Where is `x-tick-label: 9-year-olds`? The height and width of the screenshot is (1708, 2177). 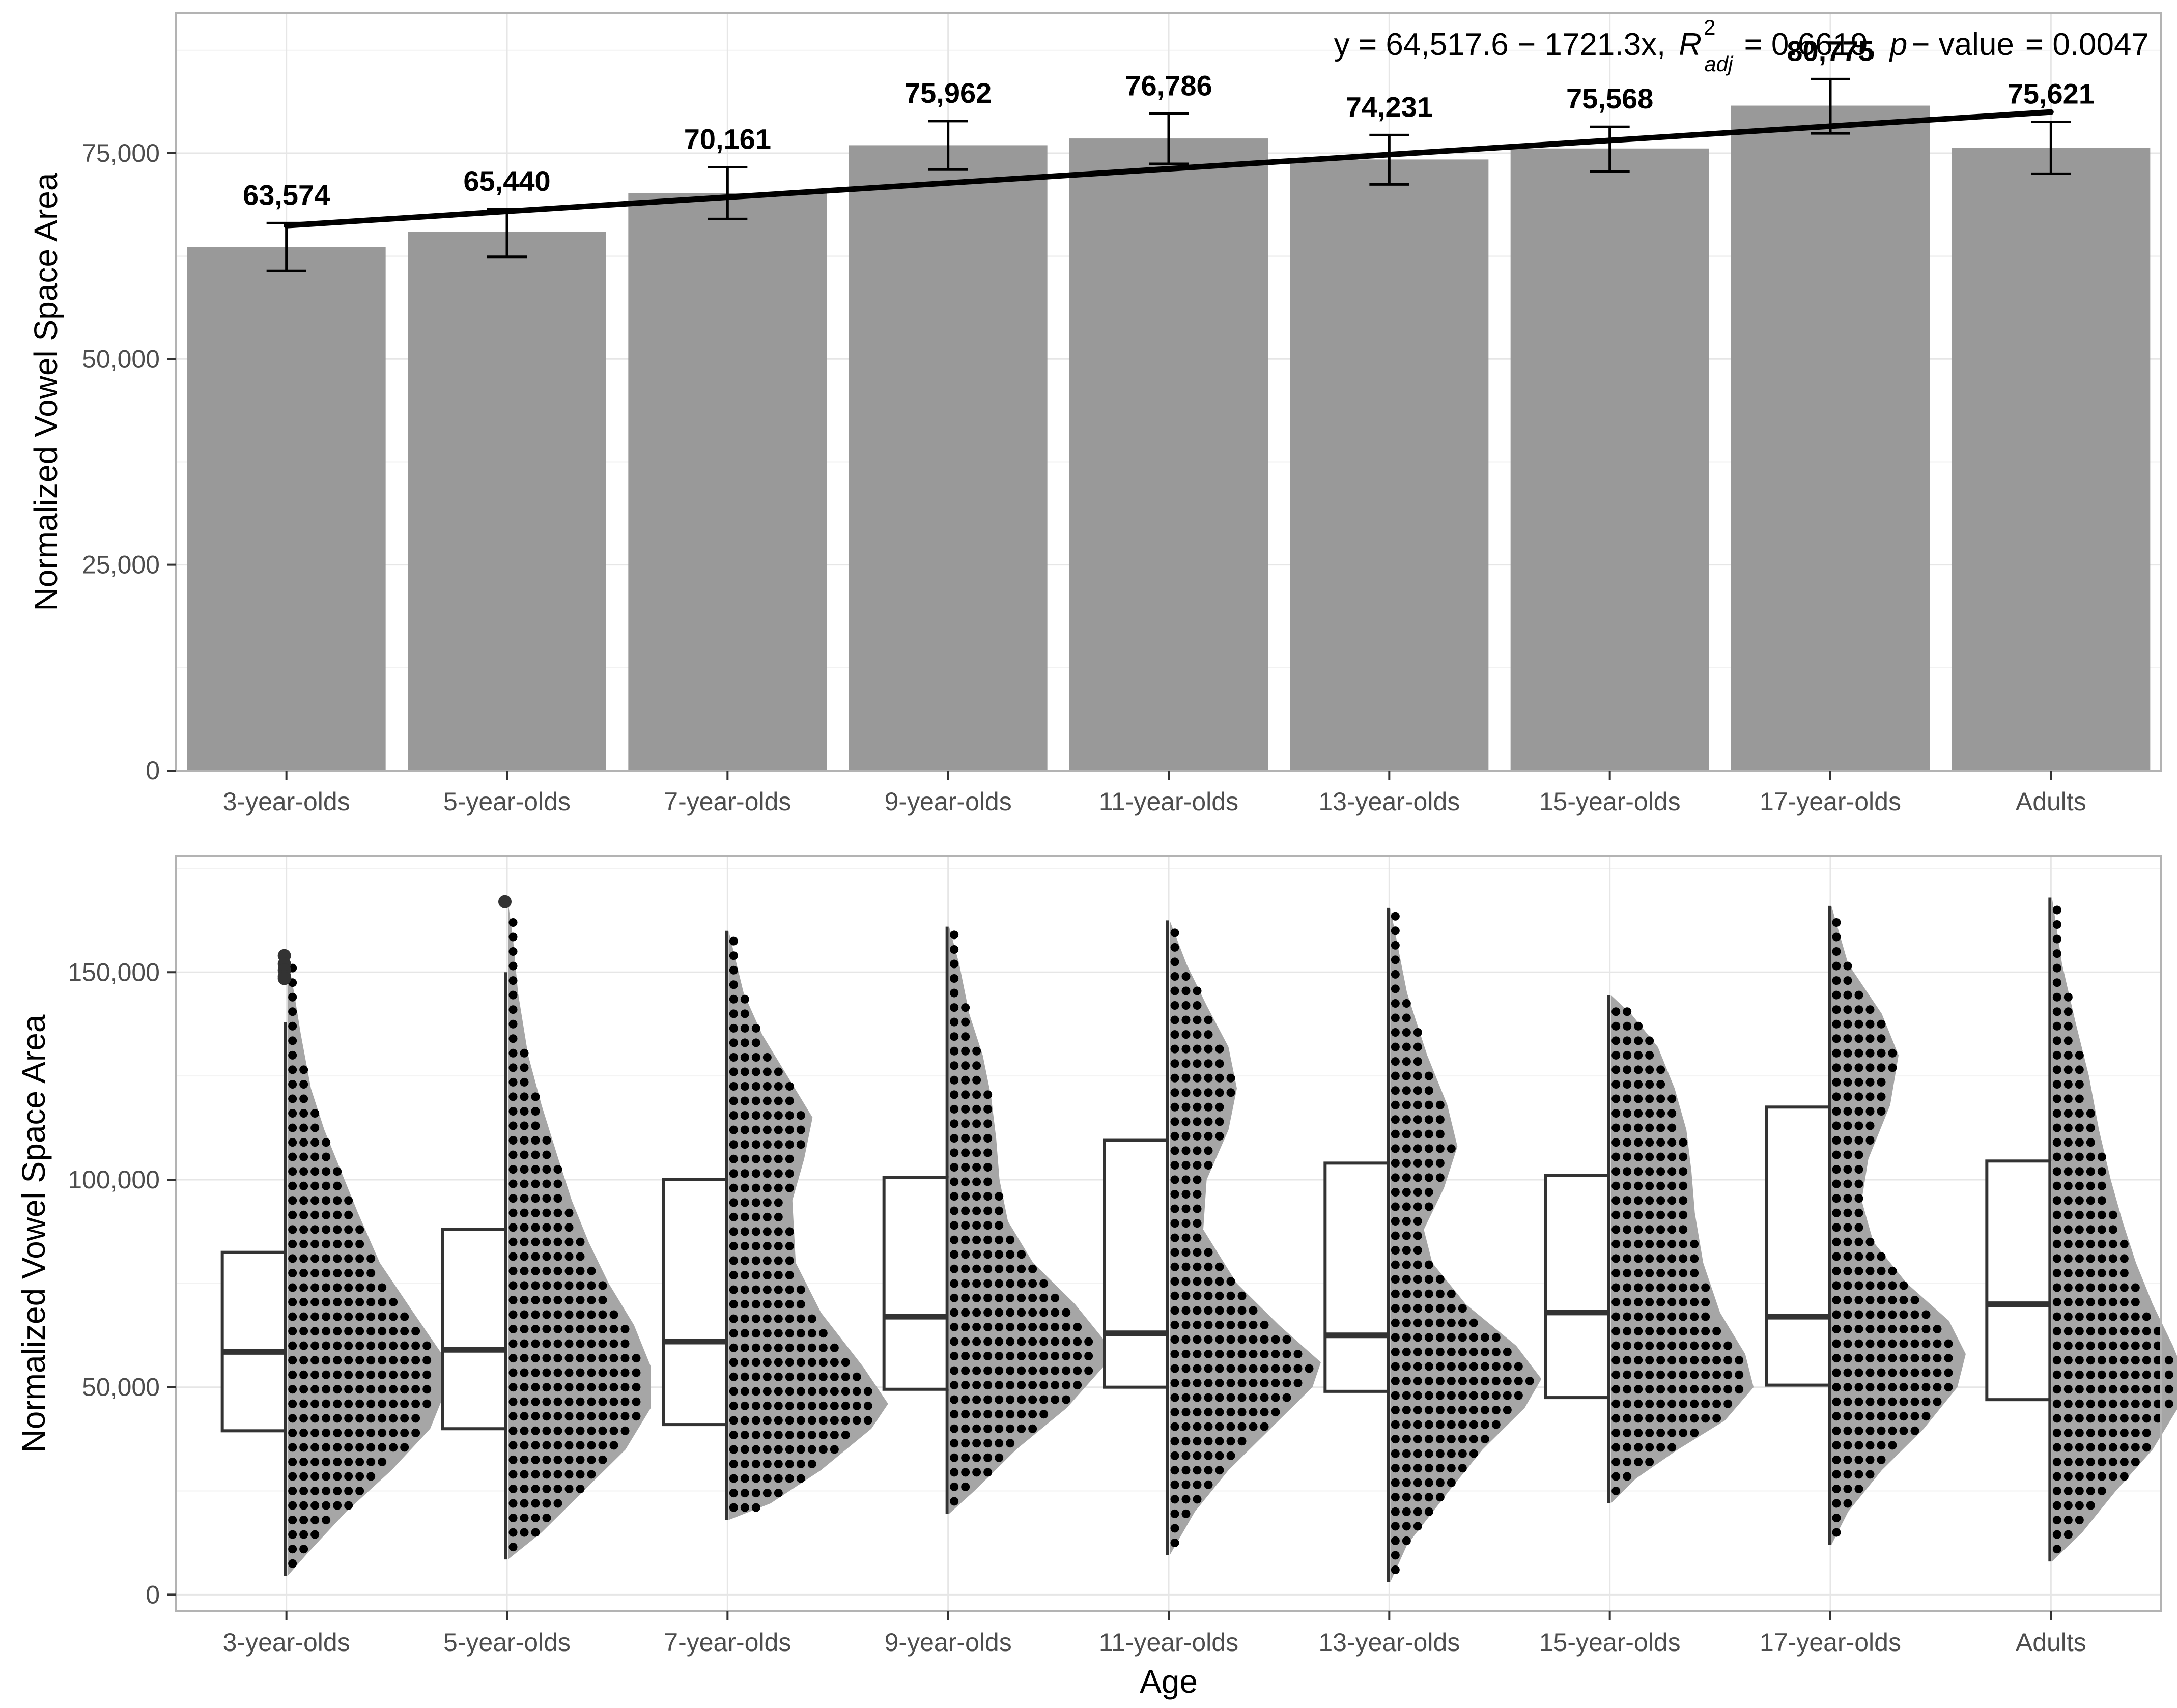 x-tick-label: 9-year-olds is located at coordinates (948, 802).